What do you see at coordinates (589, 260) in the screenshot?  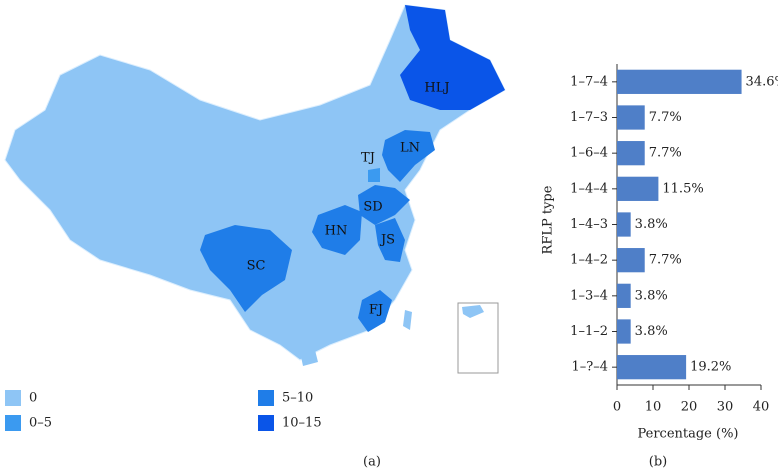 I see `y-tick-label: 1–4–2` at bounding box center [589, 260].